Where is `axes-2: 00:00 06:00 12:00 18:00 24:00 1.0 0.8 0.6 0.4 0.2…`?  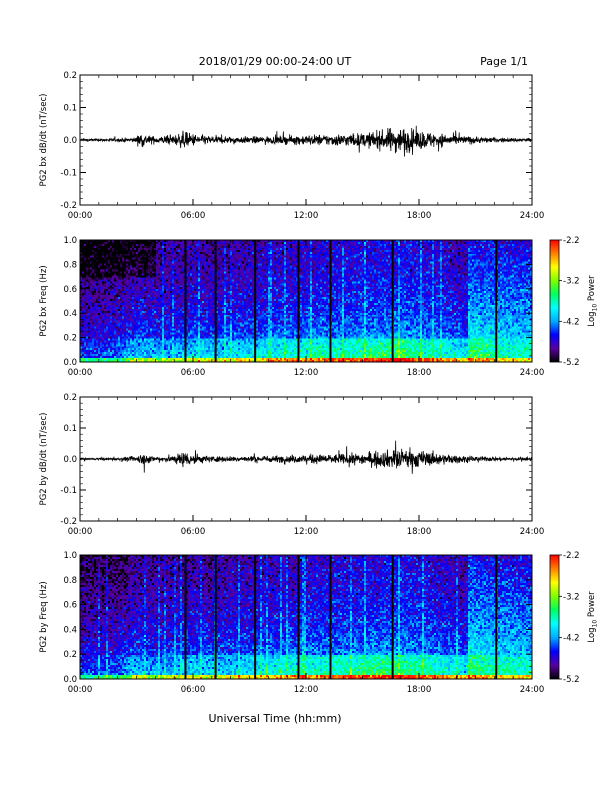
axes-2: 00:00 06:00 12:00 18:00 24:00 1.0 0.8 0.6 0.4 0.2… is located at coordinates (291, 307).